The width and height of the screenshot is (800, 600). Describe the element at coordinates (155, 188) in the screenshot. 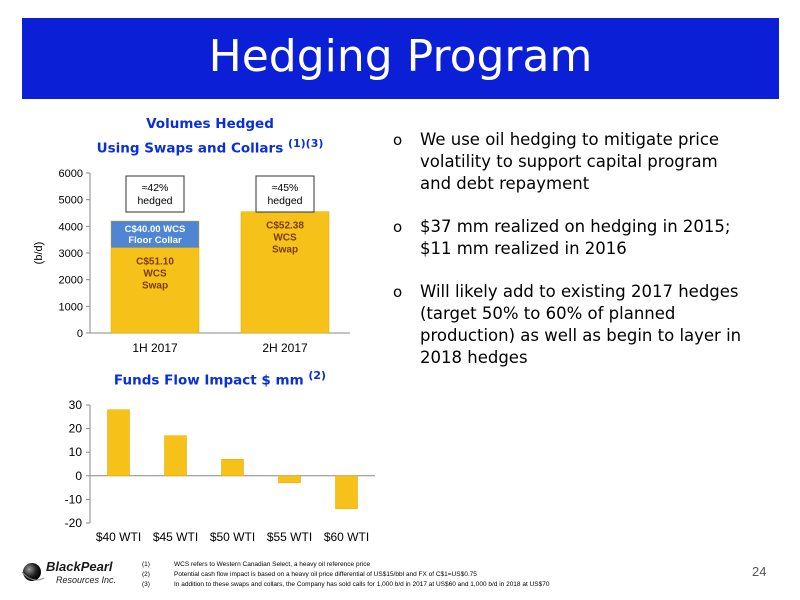

I see `hedged-annotation-text: ≈42%` at that location.